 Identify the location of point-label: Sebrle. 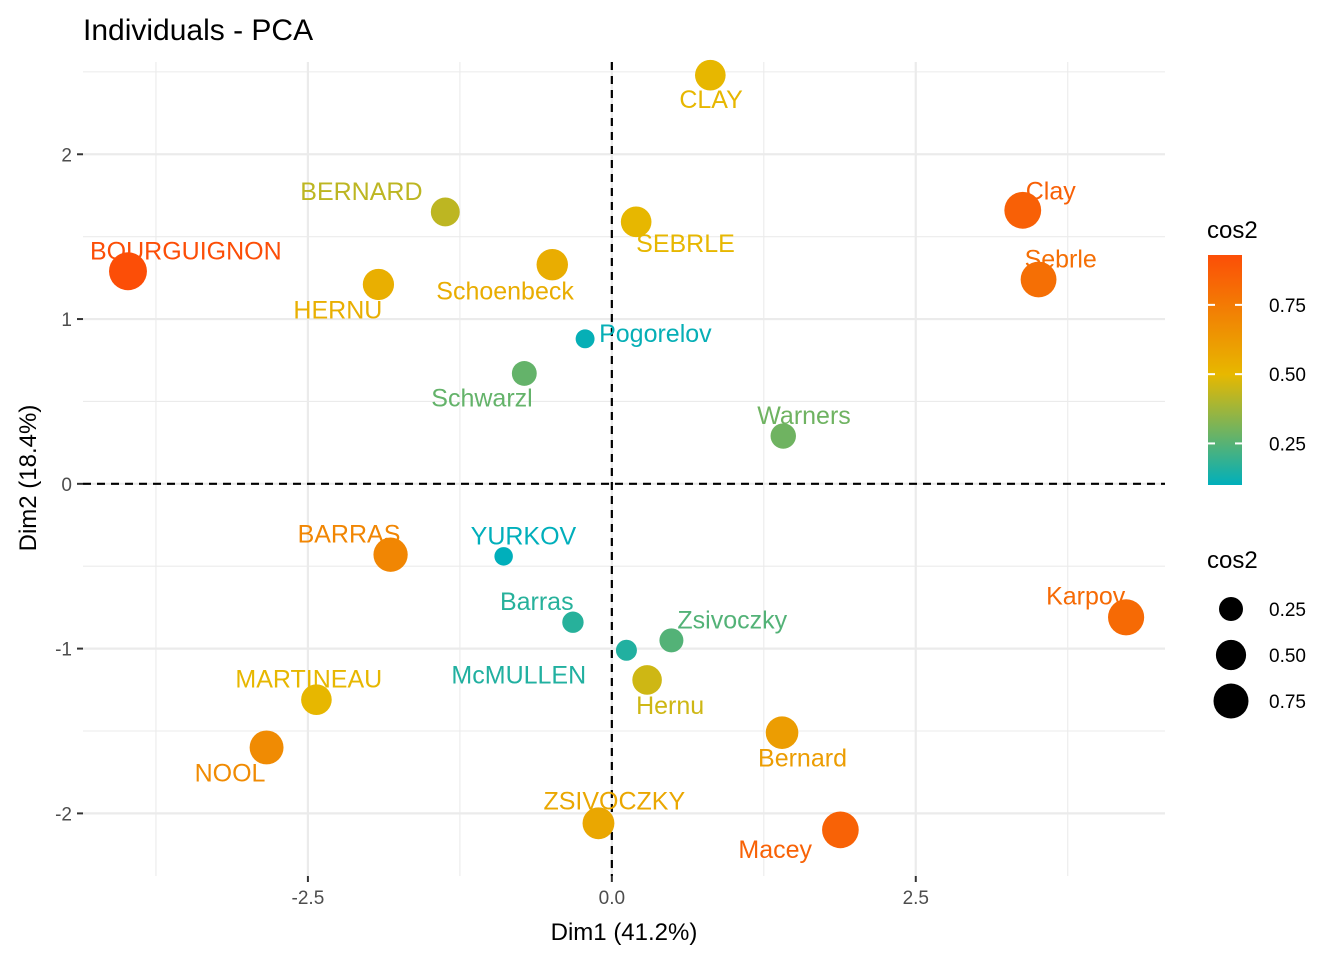
(1061, 260).